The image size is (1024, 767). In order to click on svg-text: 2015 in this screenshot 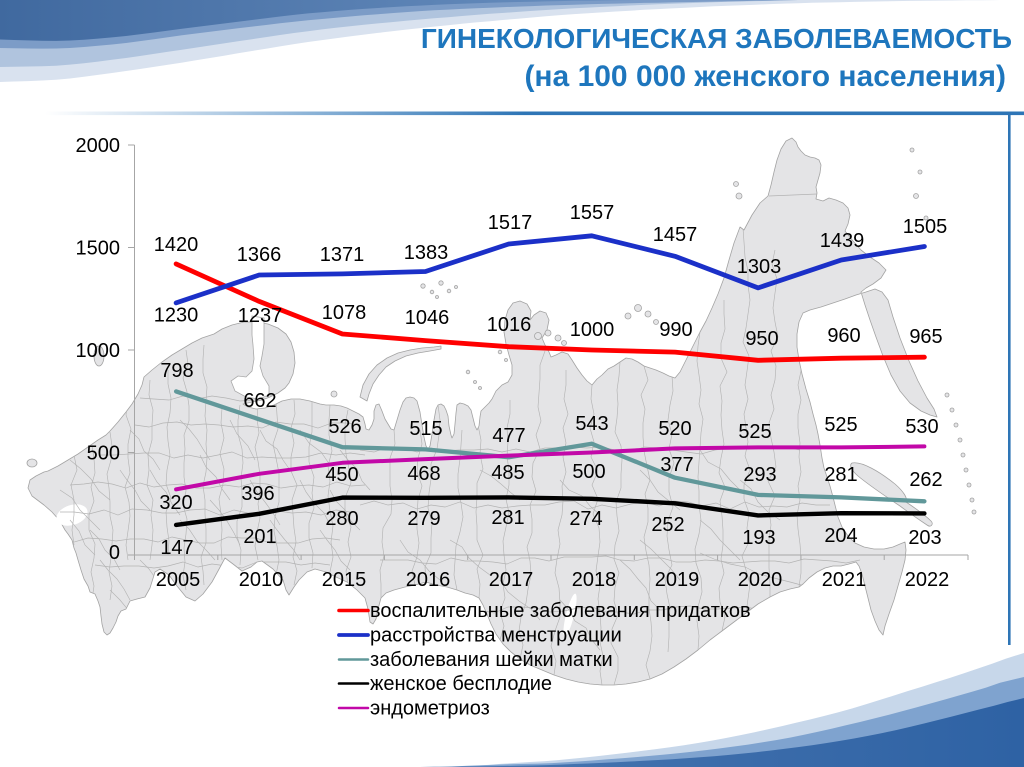, I will do `click(344, 580)`.